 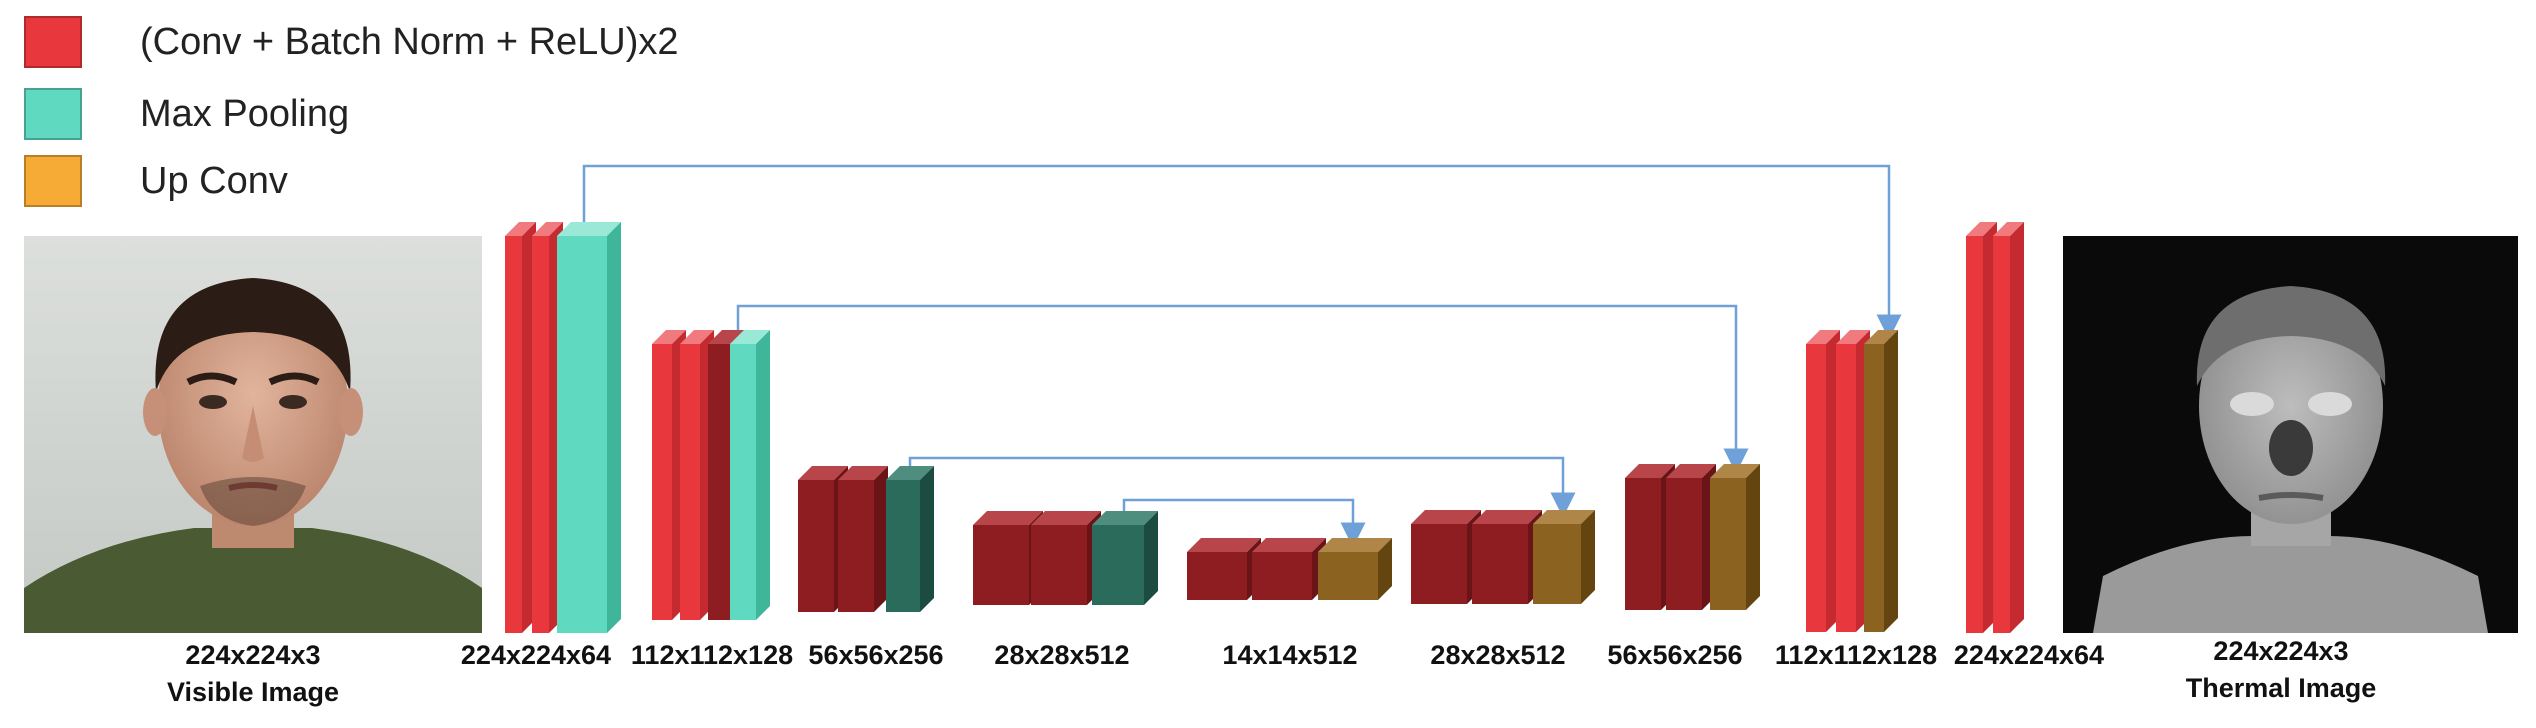 I want to click on conv-block-enc3-b, so click(x=863, y=539).